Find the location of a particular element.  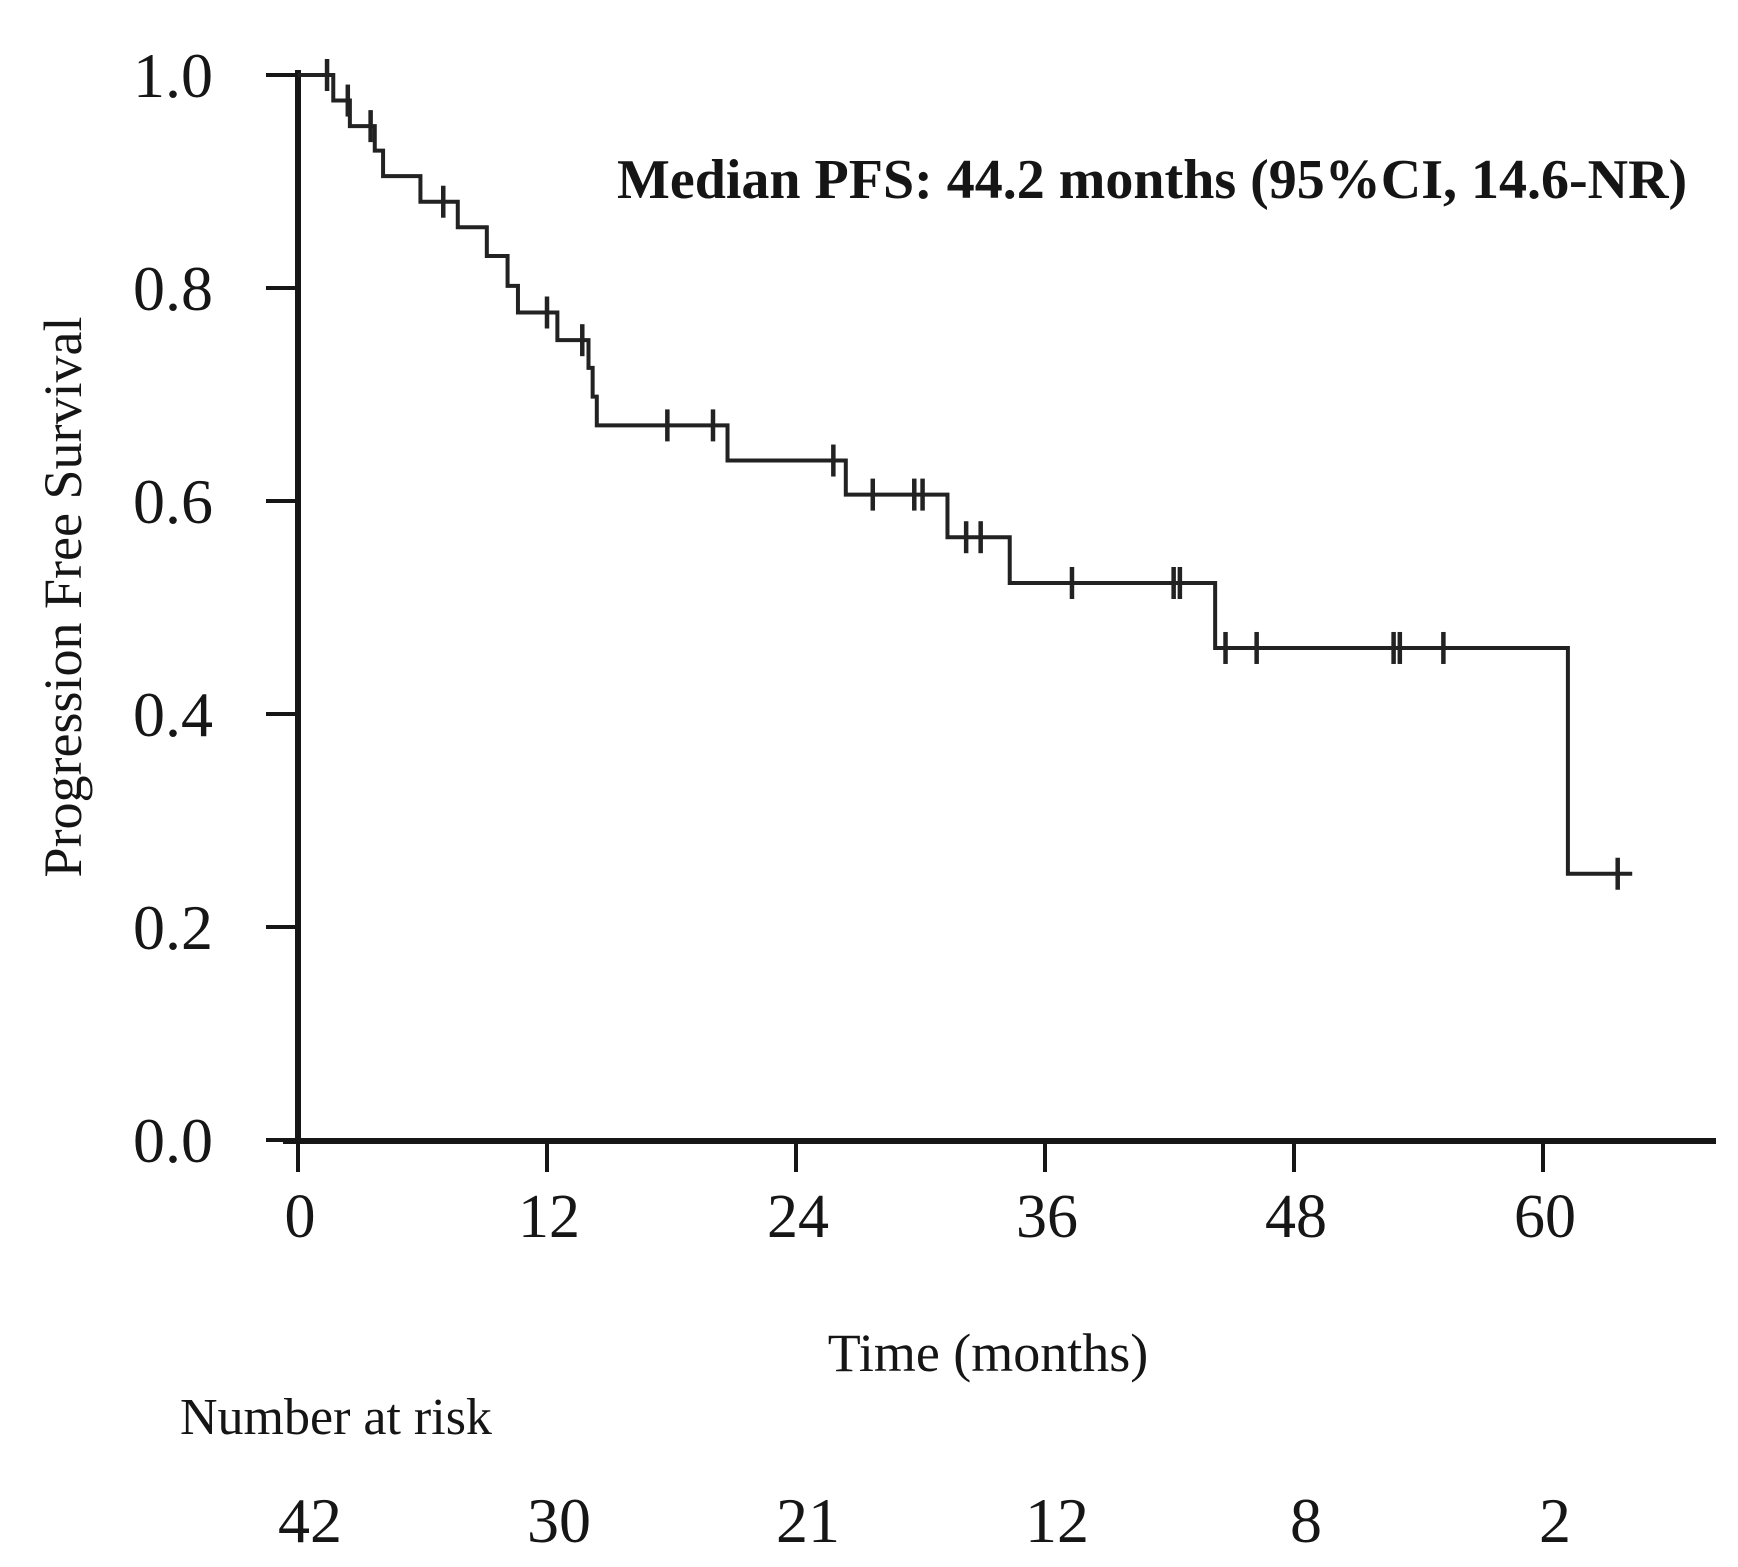

y-tick-label: 0.4 is located at coordinates (173, 714).